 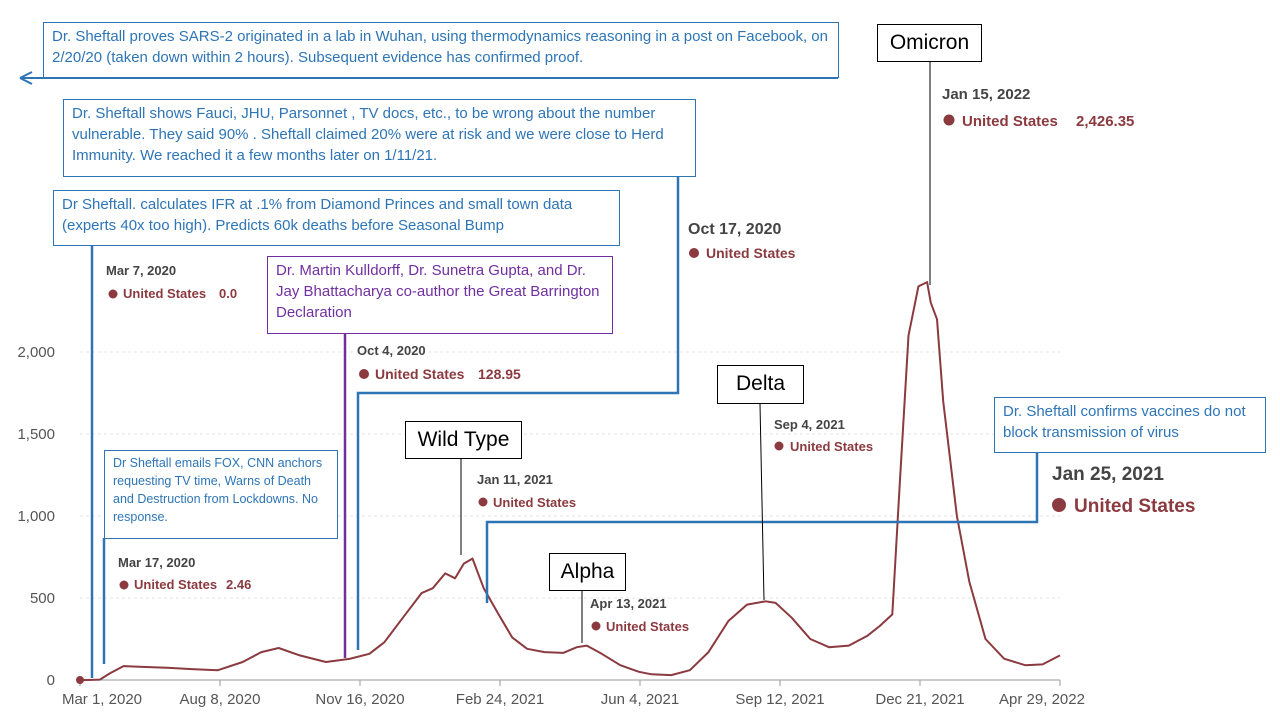 I want to click on tooltip-jan-25-2021: Jan 25, 2021 United States, so click(x=1123, y=490).